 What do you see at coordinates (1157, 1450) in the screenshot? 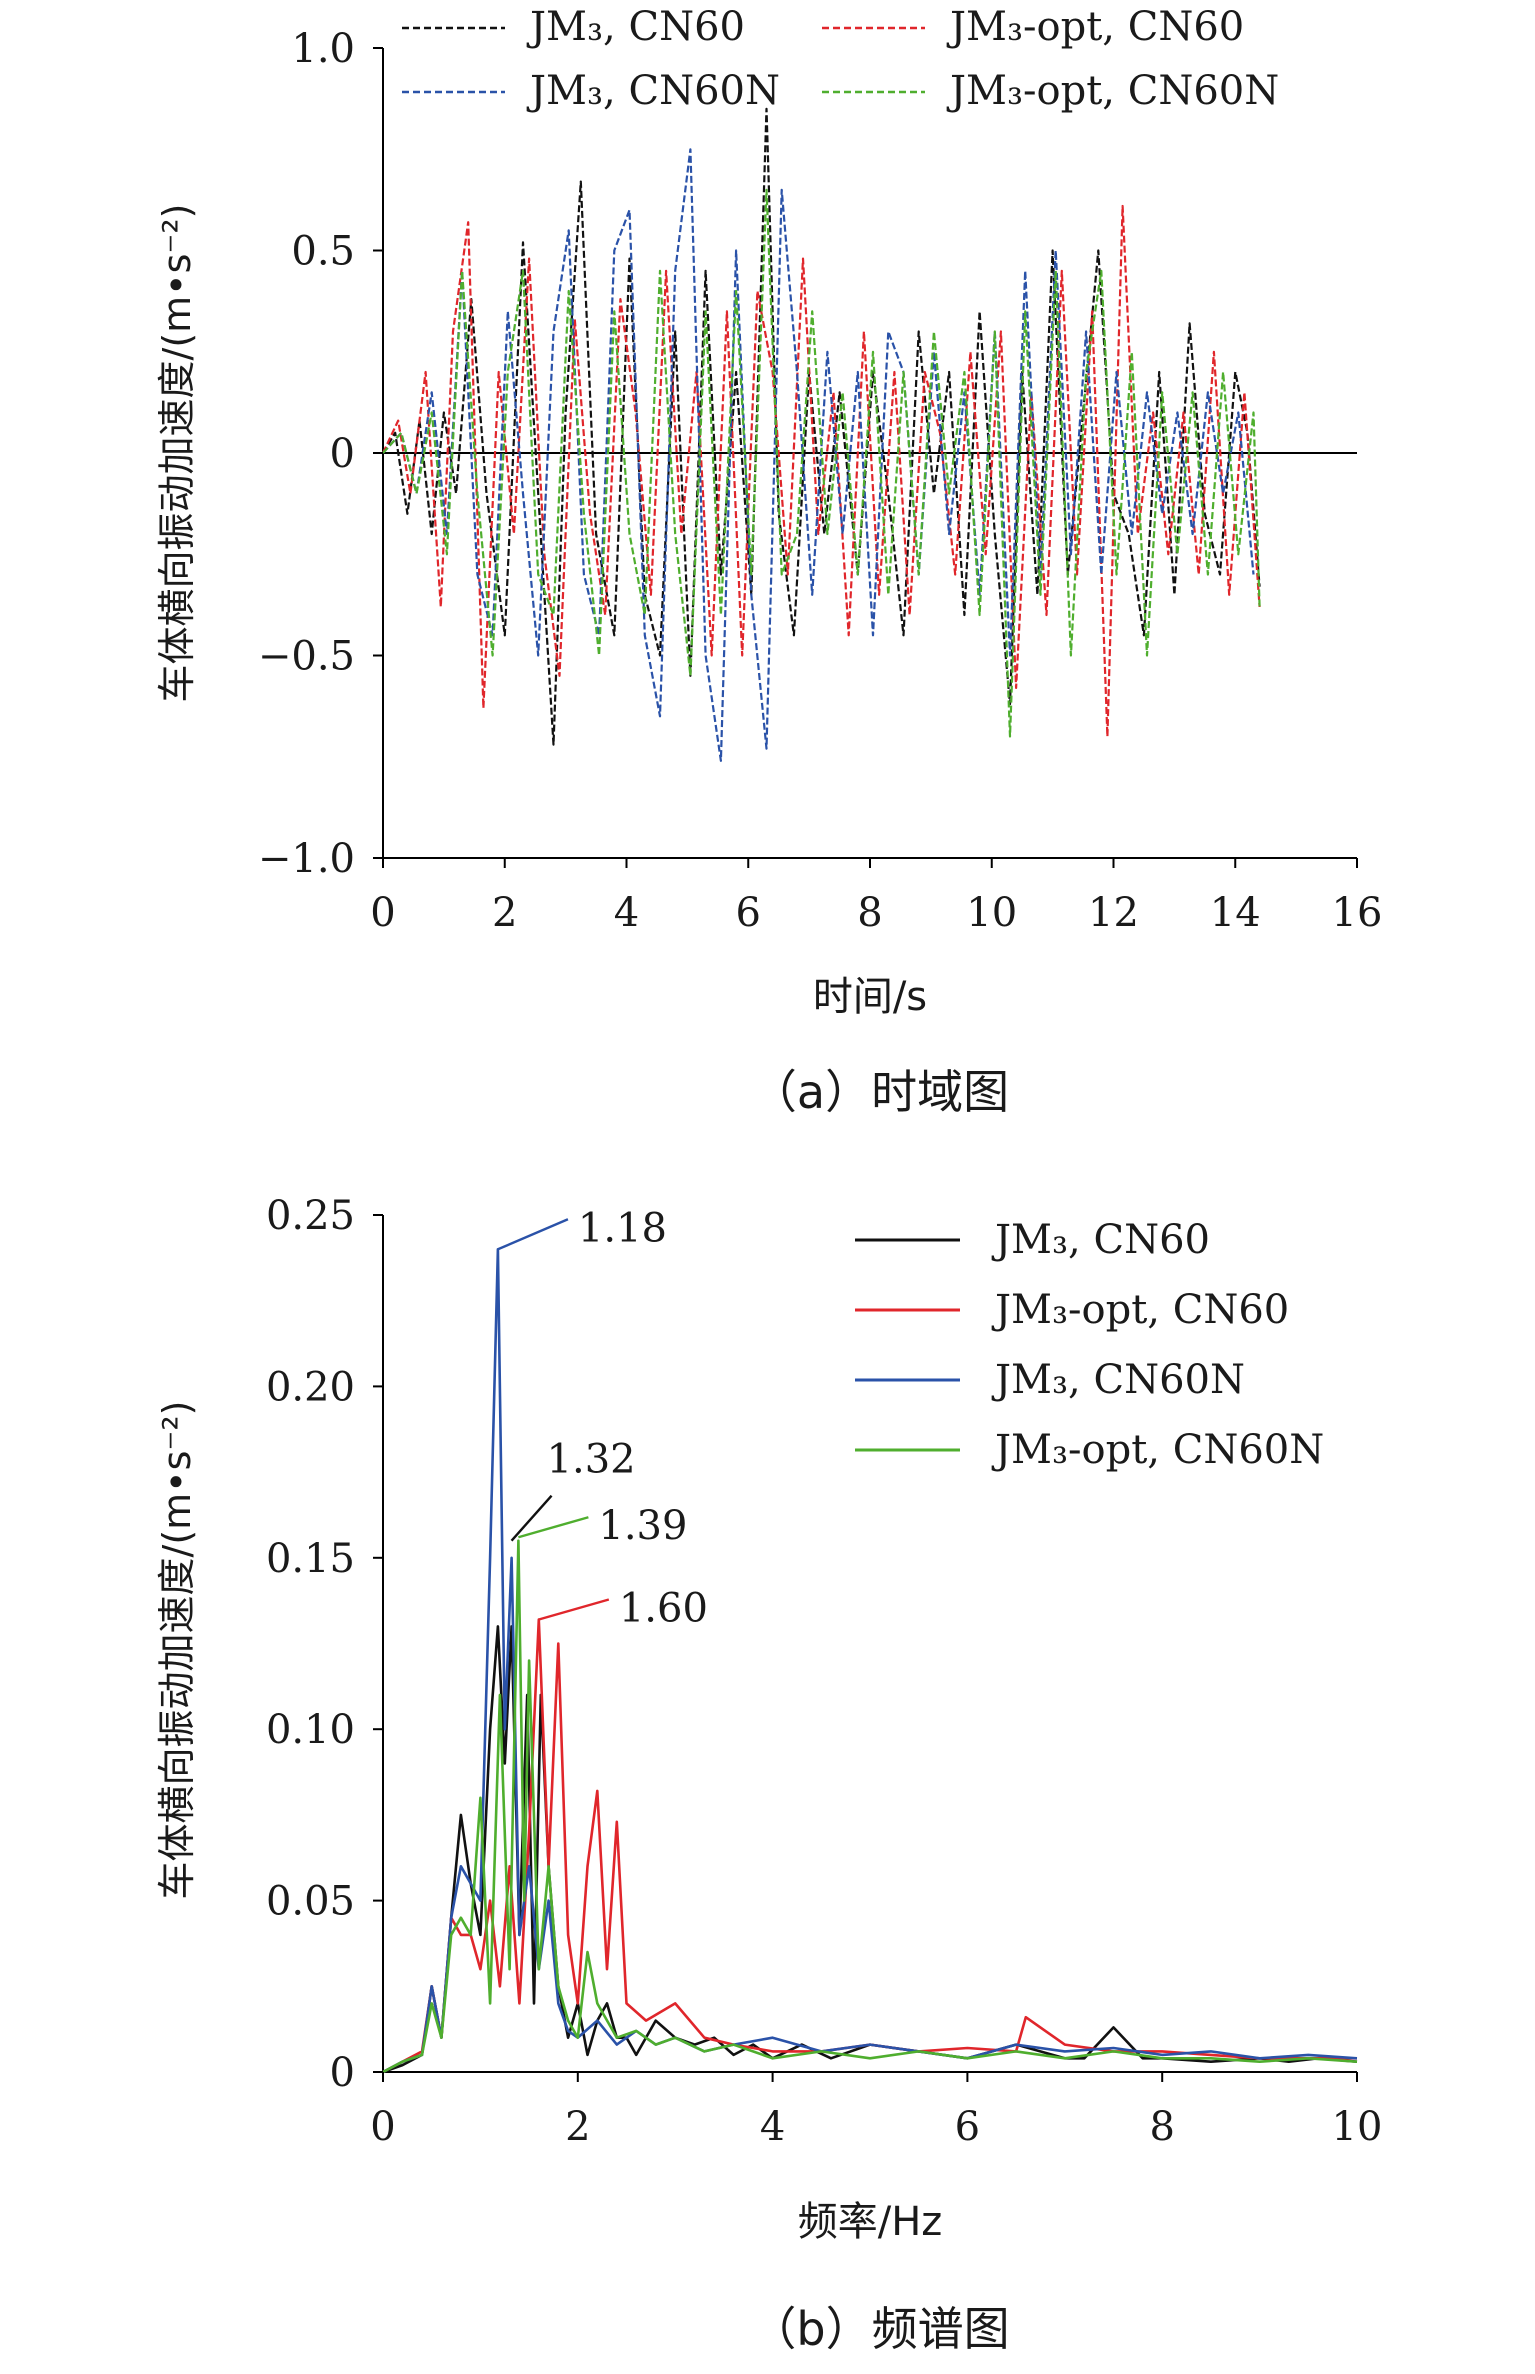
I see `b-legend-label-3: JM₃-opt, CN60N` at bounding box center [1157, 1450].